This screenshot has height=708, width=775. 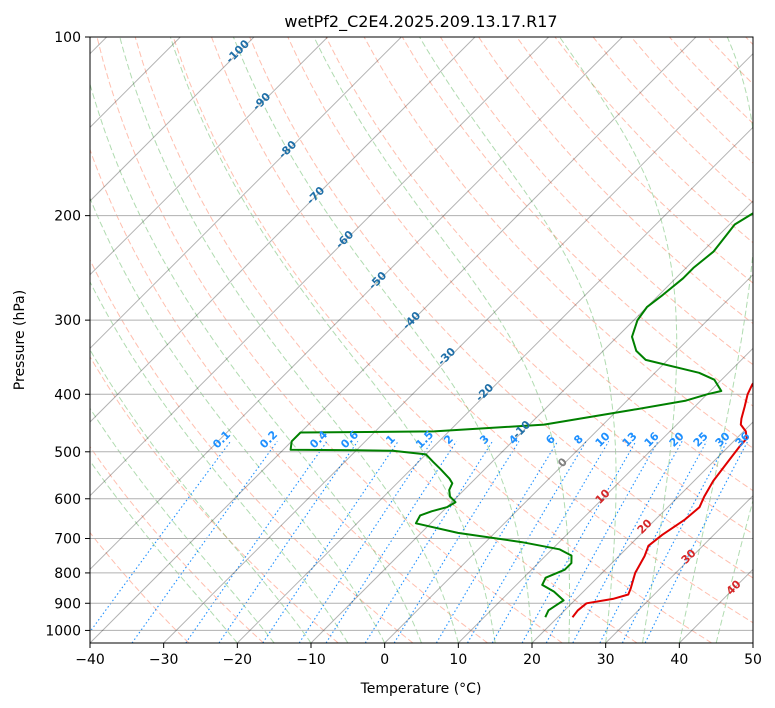 I want to click on x-tick-label: 10, so click(x=458, y=660).